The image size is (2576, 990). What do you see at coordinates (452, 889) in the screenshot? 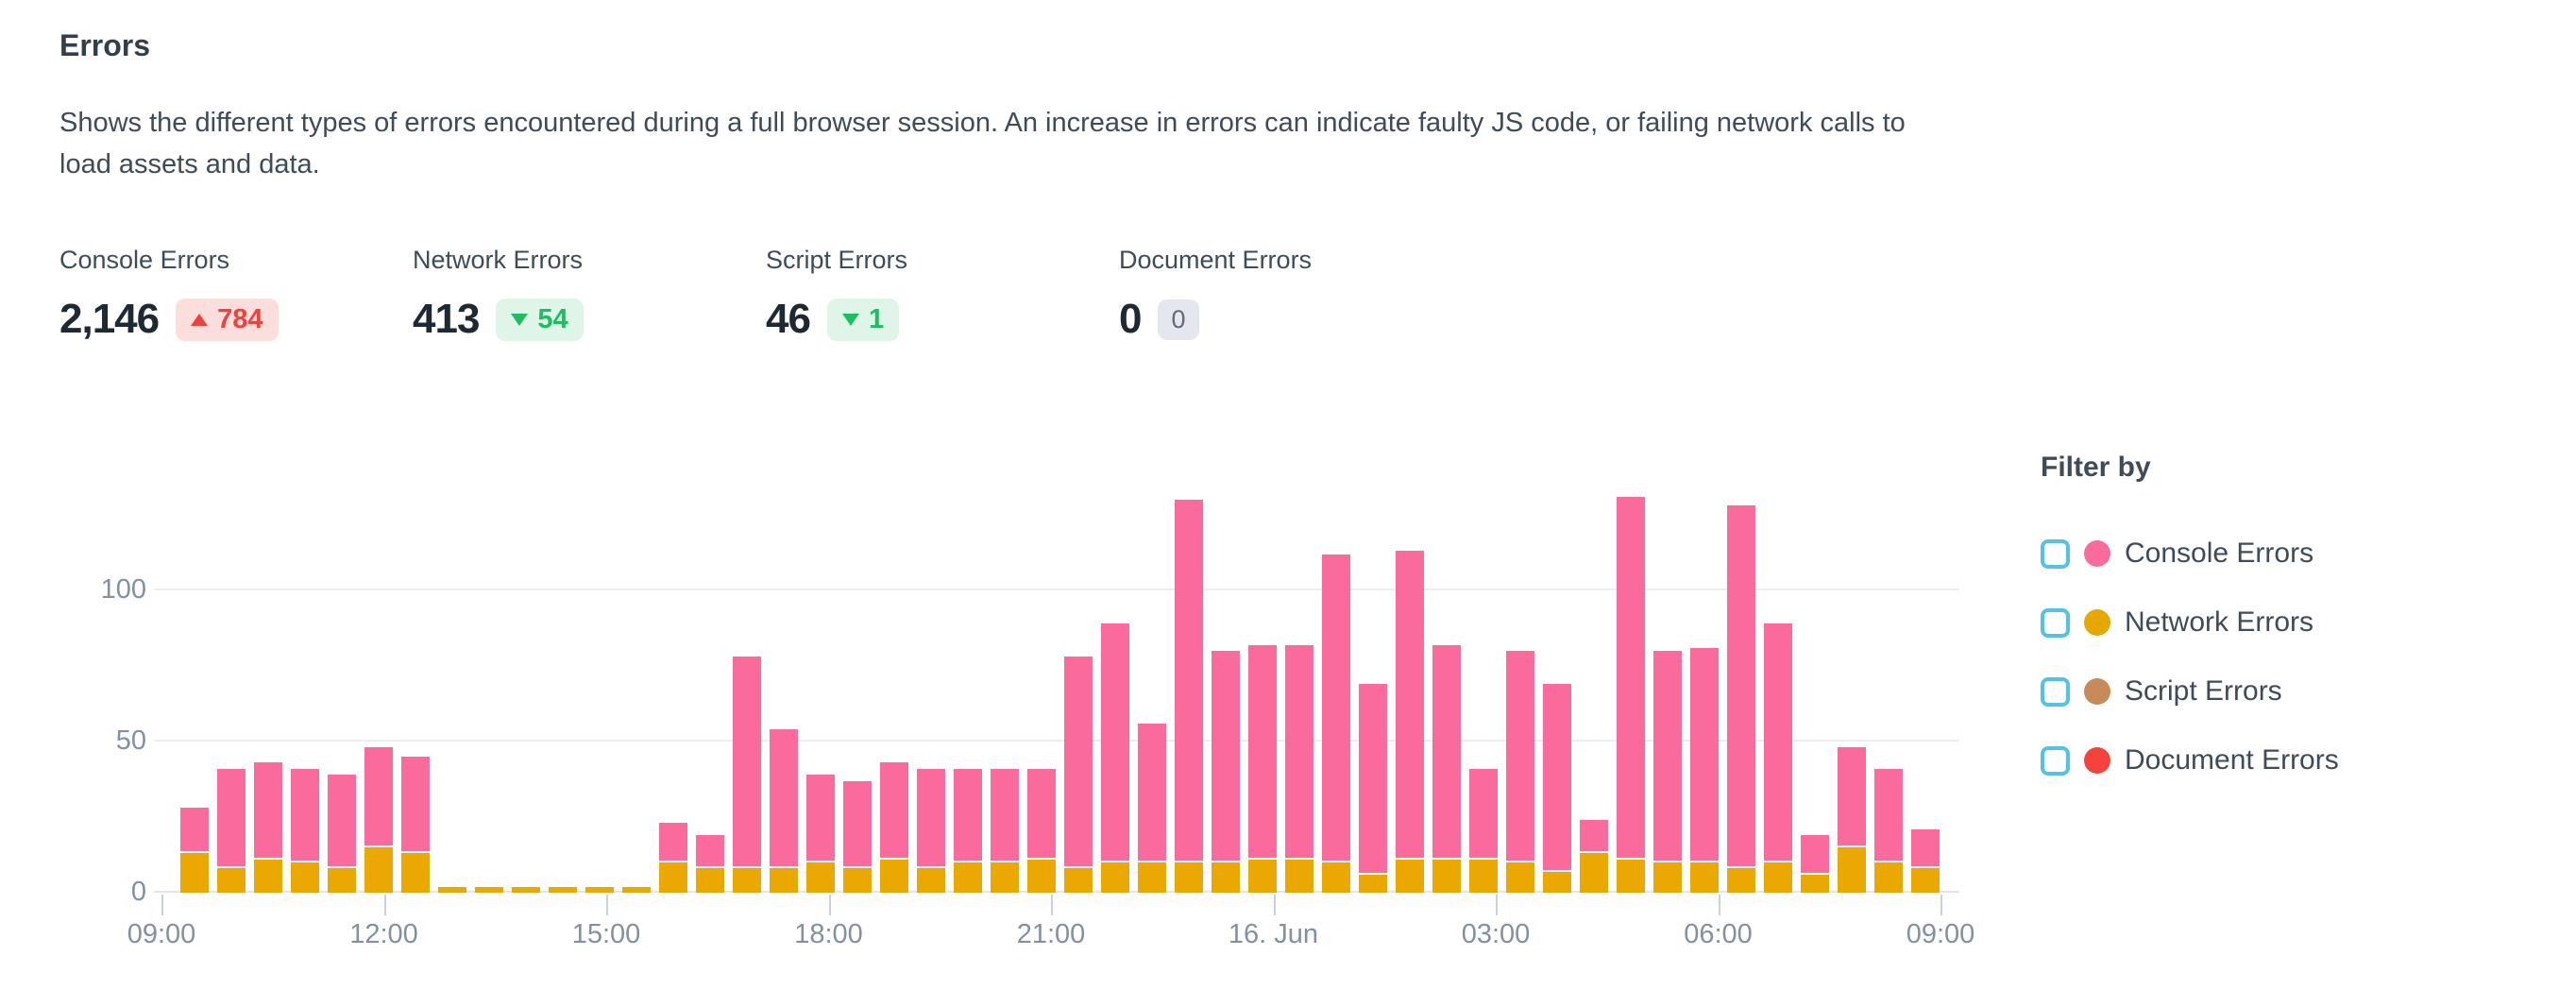
I see `bar-13:00` at bounding box center [452, 889].